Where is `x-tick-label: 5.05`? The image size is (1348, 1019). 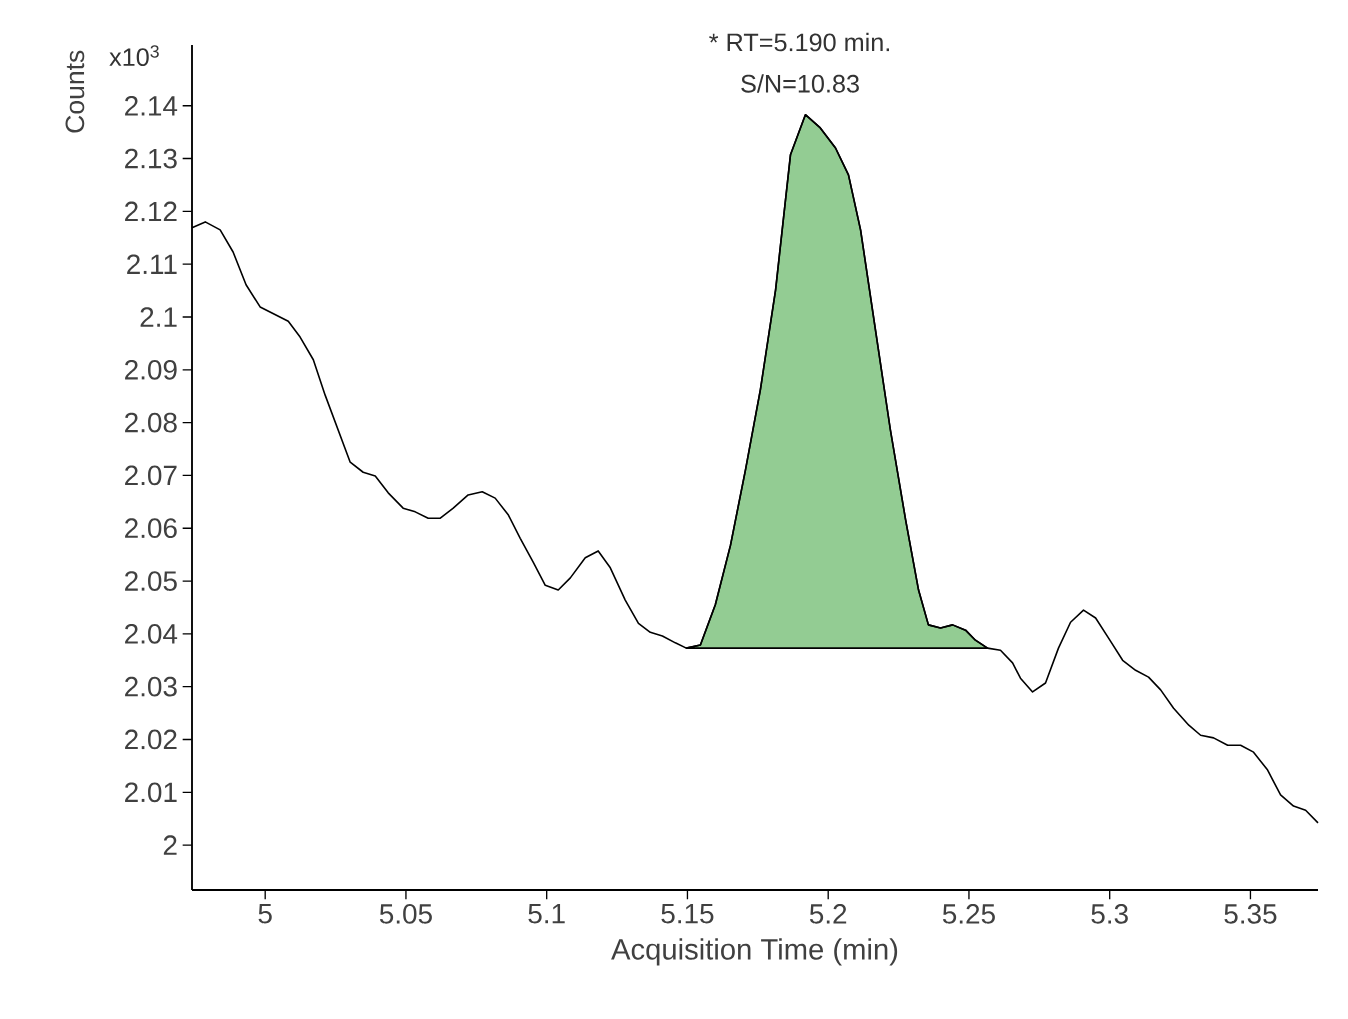
x-tick-label: 5.05 is located at coordinates (405, 914).